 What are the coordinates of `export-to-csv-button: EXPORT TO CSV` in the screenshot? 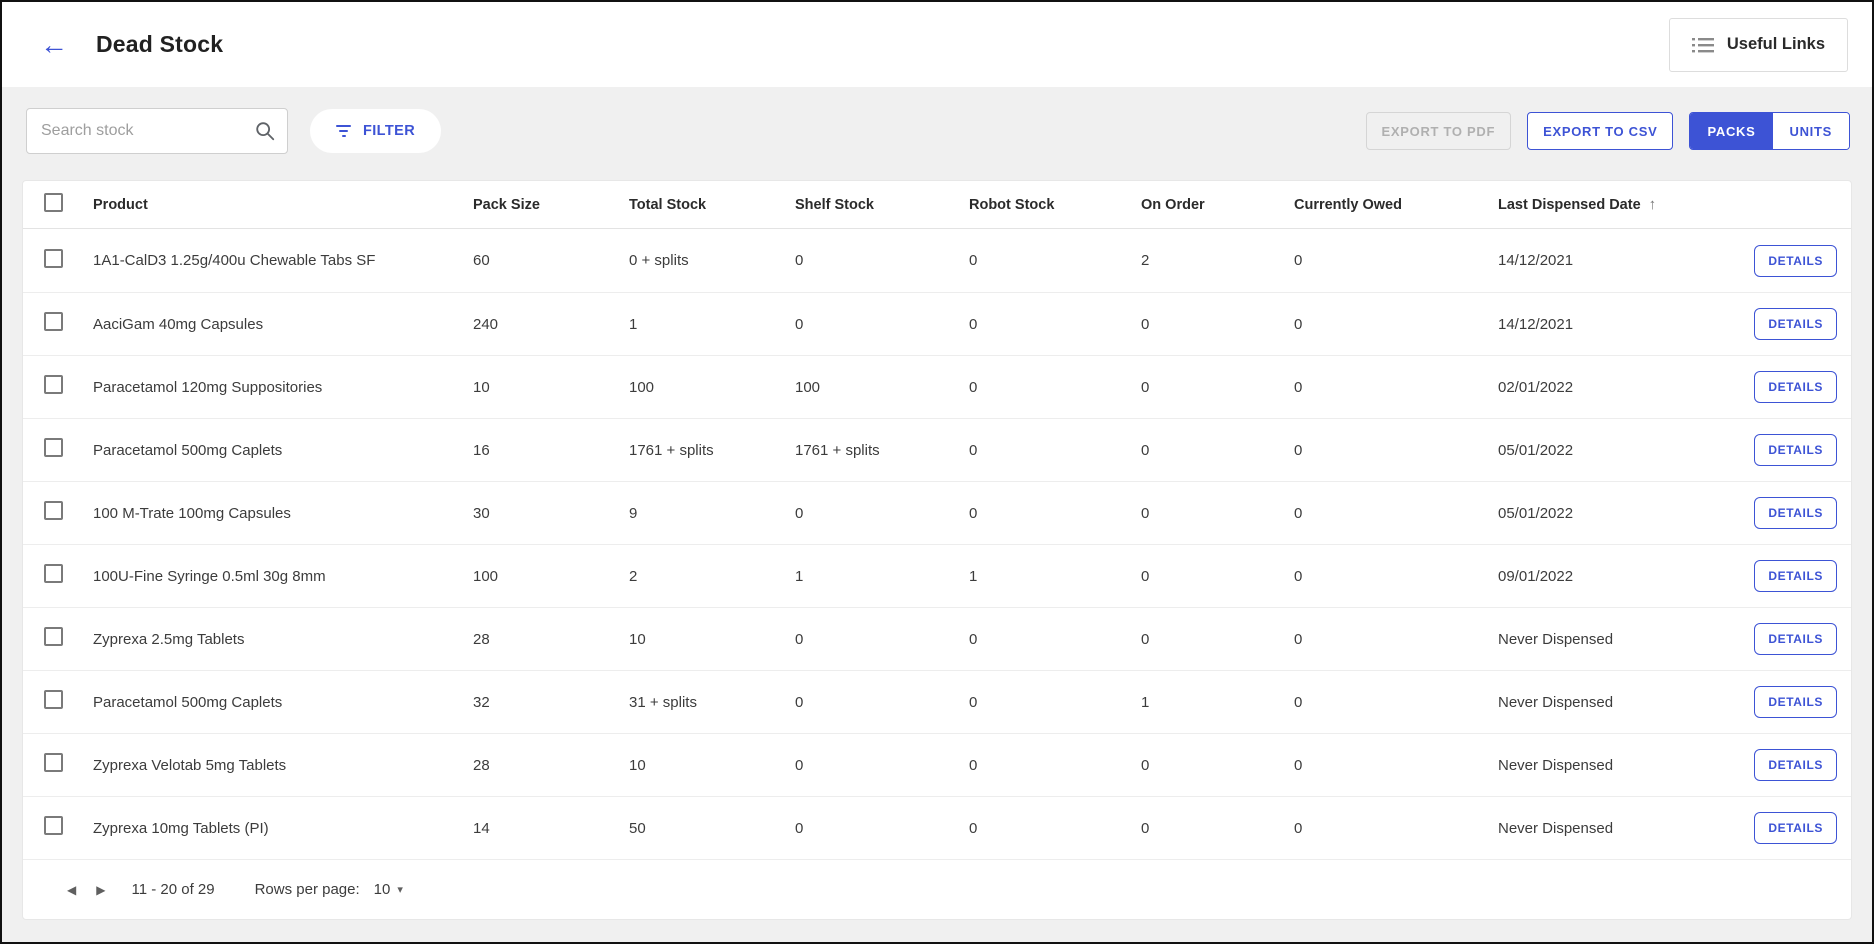 It's located at (1600, 131).